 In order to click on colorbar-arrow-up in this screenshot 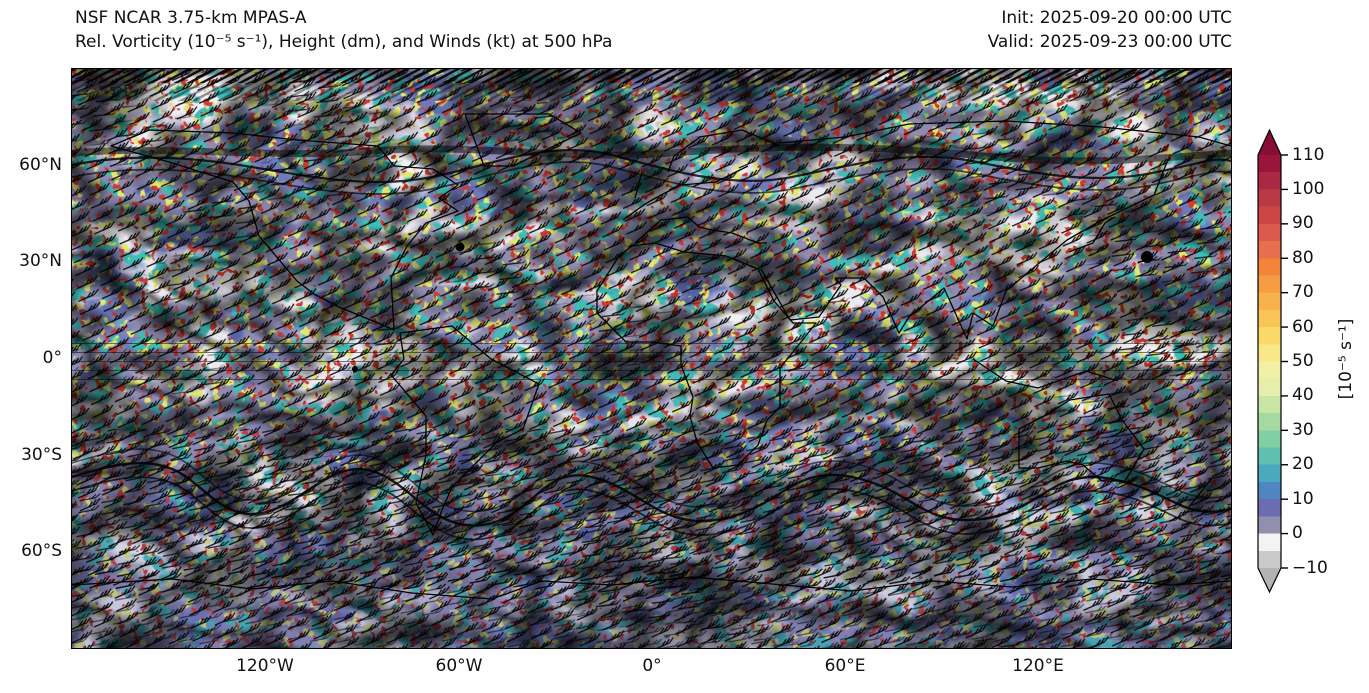, I will do `click(1269, 142)`.